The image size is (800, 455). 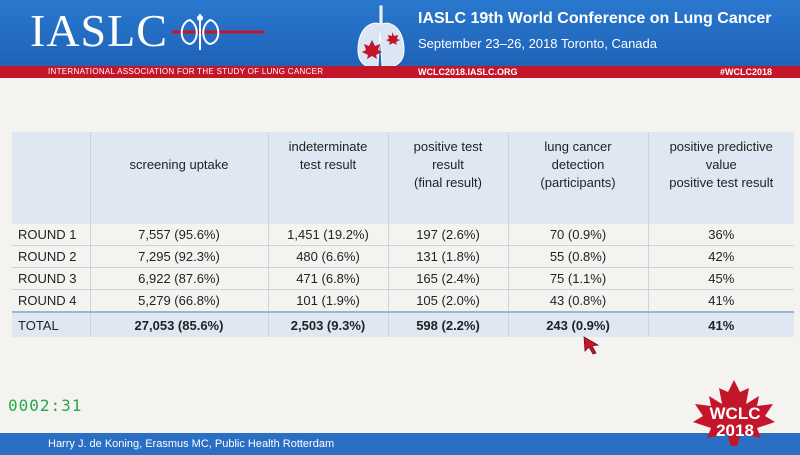 I want to click on video-timecode: 0002:31, so click(x=45, y=405).